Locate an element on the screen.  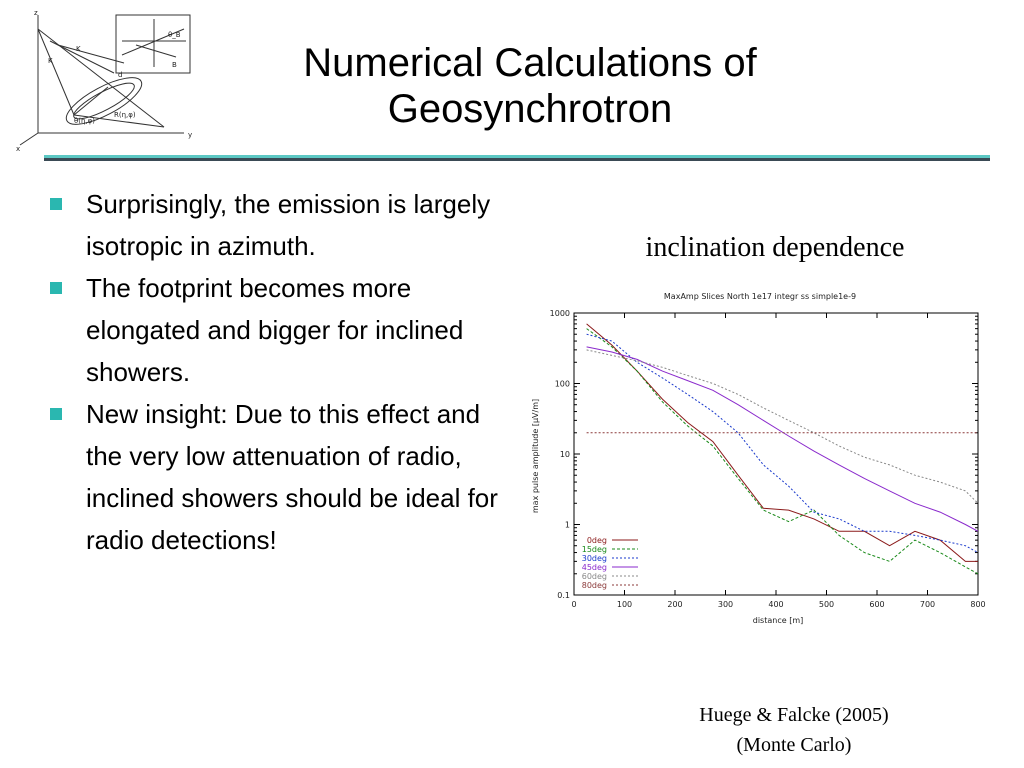
figure-caption: inclination dependence is located at coordinates (775, 247).